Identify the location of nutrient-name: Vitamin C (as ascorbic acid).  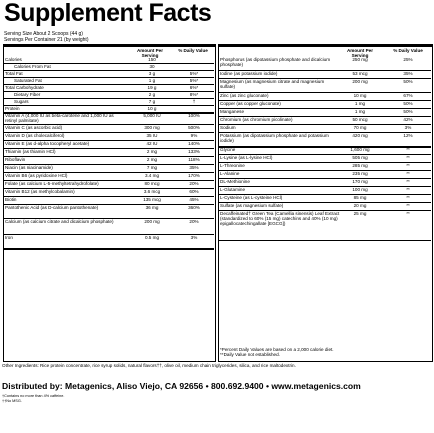
(34, 127).